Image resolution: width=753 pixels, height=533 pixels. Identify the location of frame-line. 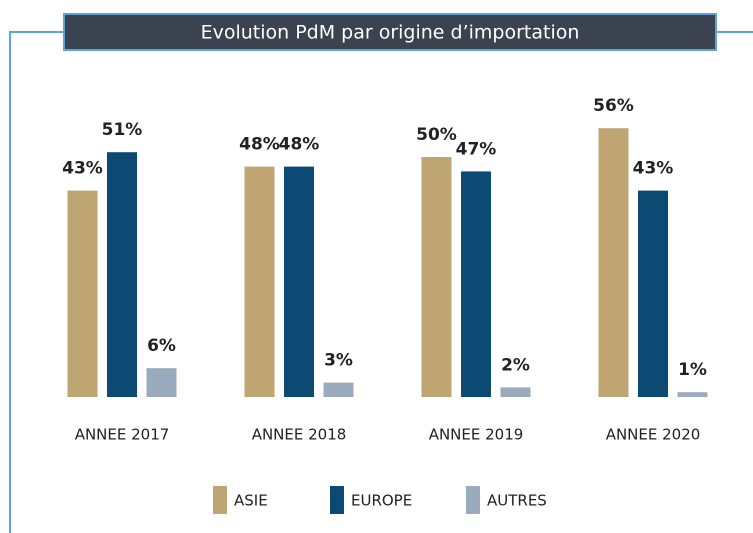
(36, 282).